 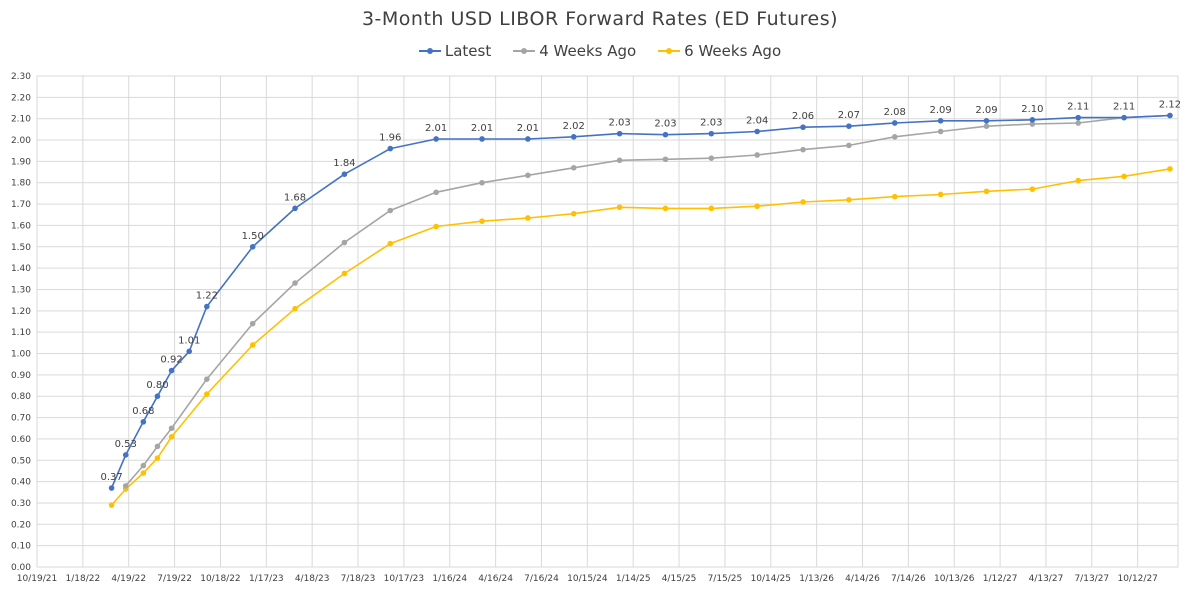 I want to click on y-tick-label: 1.30, so click(x=21, y=290).